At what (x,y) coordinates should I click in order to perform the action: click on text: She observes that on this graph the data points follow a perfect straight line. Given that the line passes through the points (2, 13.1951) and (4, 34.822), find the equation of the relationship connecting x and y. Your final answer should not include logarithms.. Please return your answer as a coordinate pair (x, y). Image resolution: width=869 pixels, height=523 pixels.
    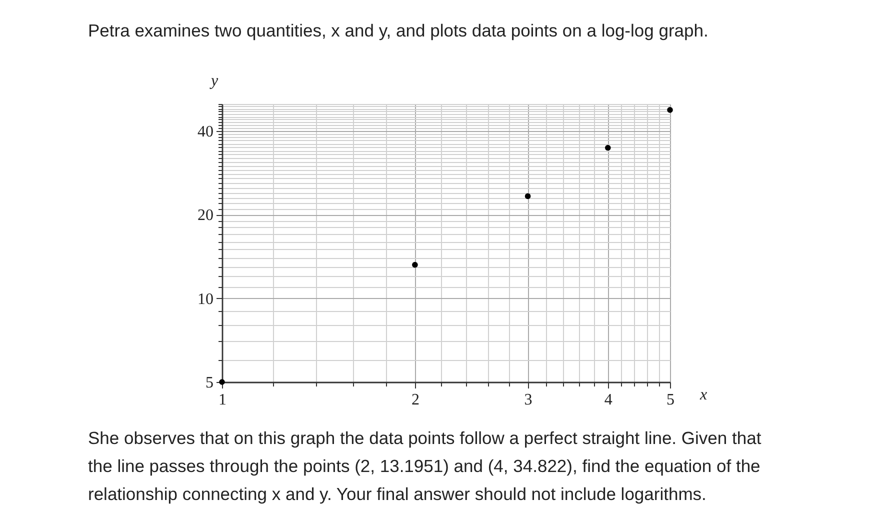
    Looking at the image, I should click on (425, 466).